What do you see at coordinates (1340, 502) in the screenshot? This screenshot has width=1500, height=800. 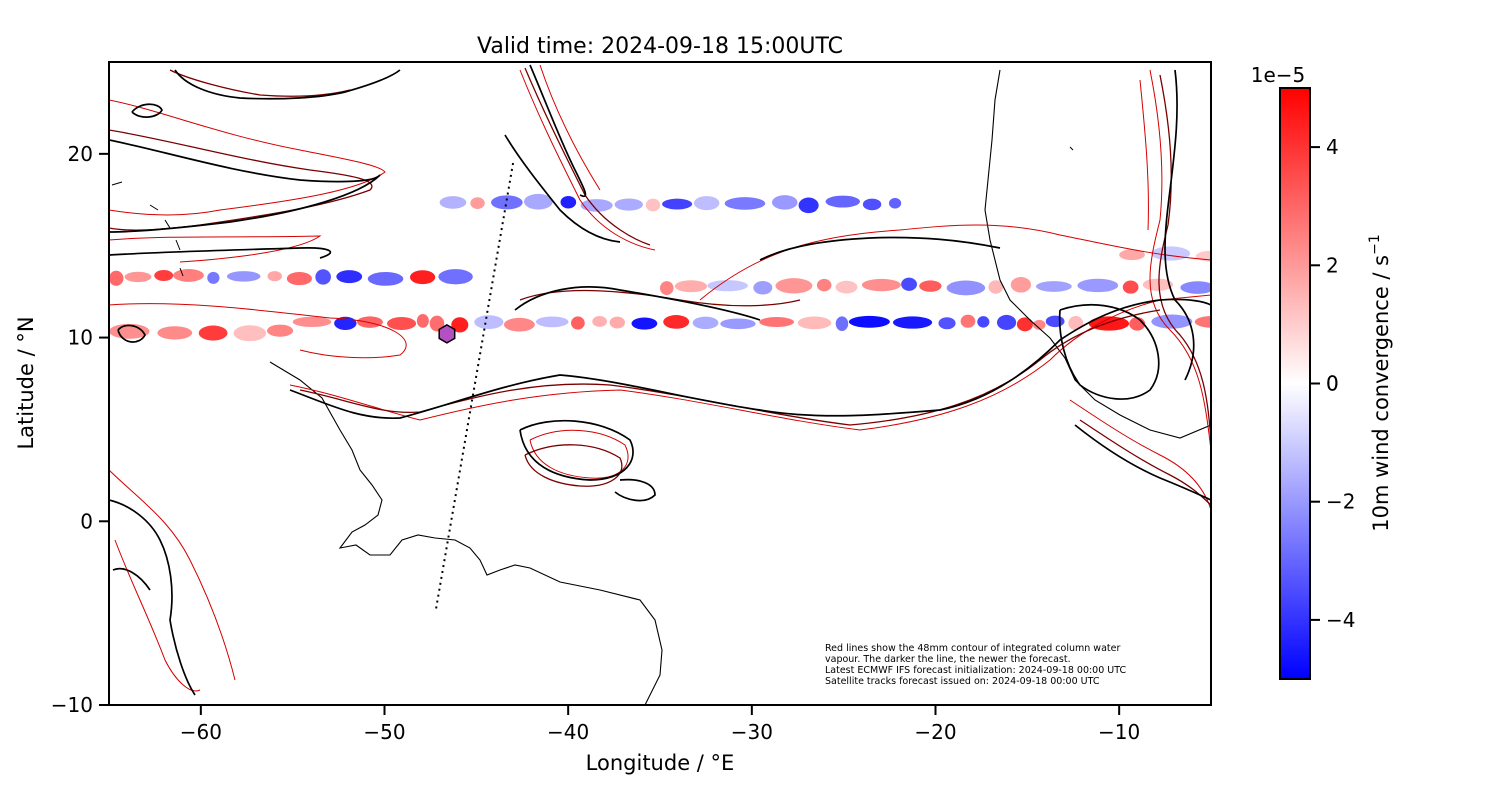 I see `colorbar-tick-label: −2` at bounding box center [1340, 502].